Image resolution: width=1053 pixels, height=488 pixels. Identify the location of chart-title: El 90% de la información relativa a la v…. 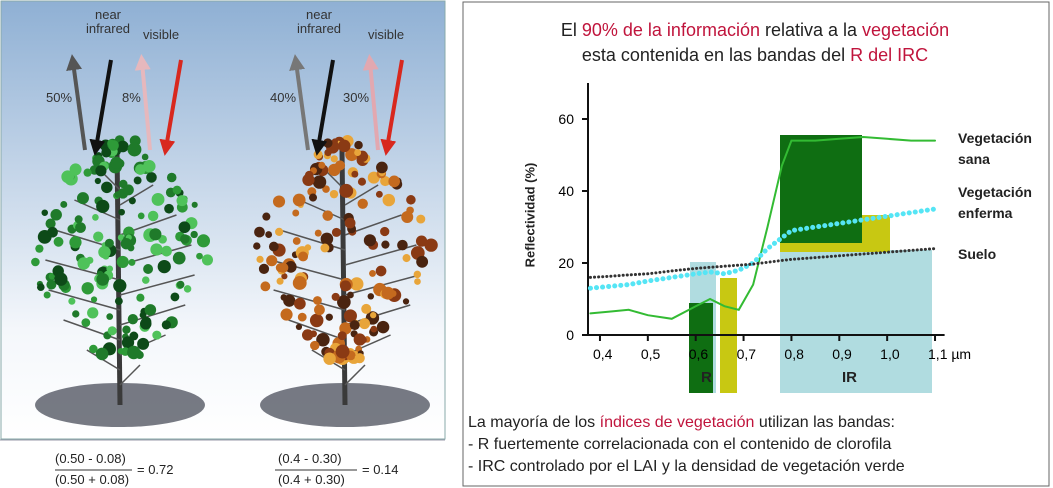
(755, 43).